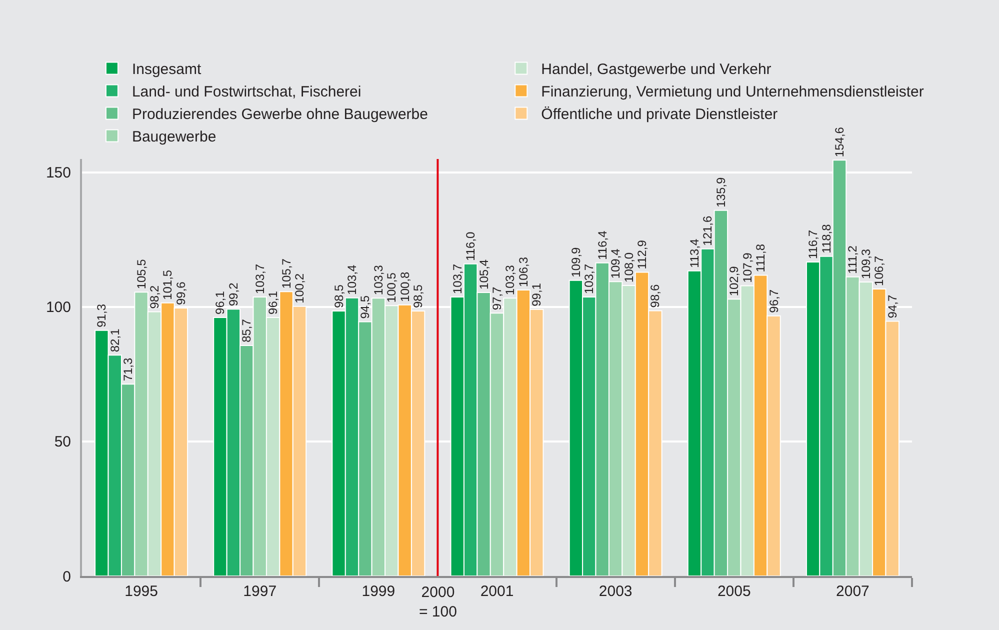 The image size is (999, 630). I want to click on data-label: 91,3, so click(101, 316).